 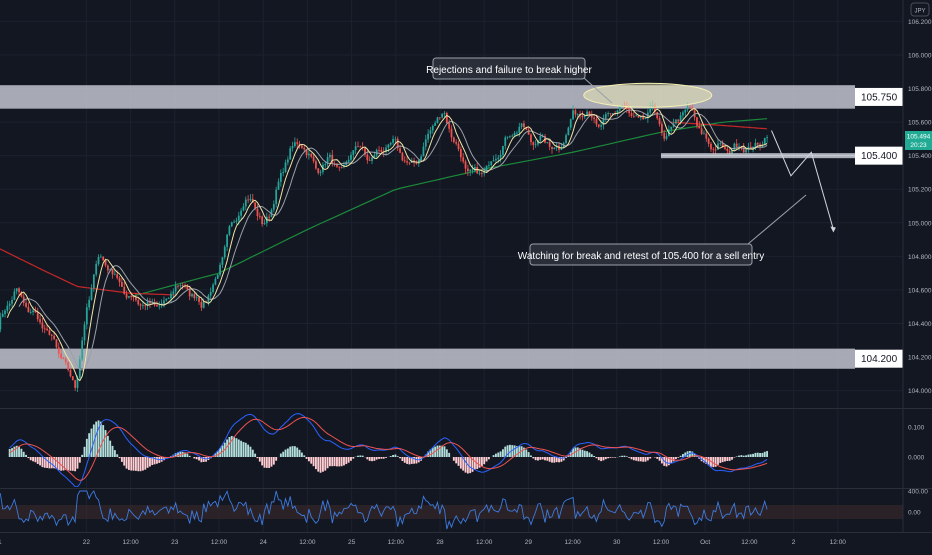 What do you see at coordinates (352, 542) in the screenshot?
I see `time-tick-label: 25` at bounding box center [352, 542].